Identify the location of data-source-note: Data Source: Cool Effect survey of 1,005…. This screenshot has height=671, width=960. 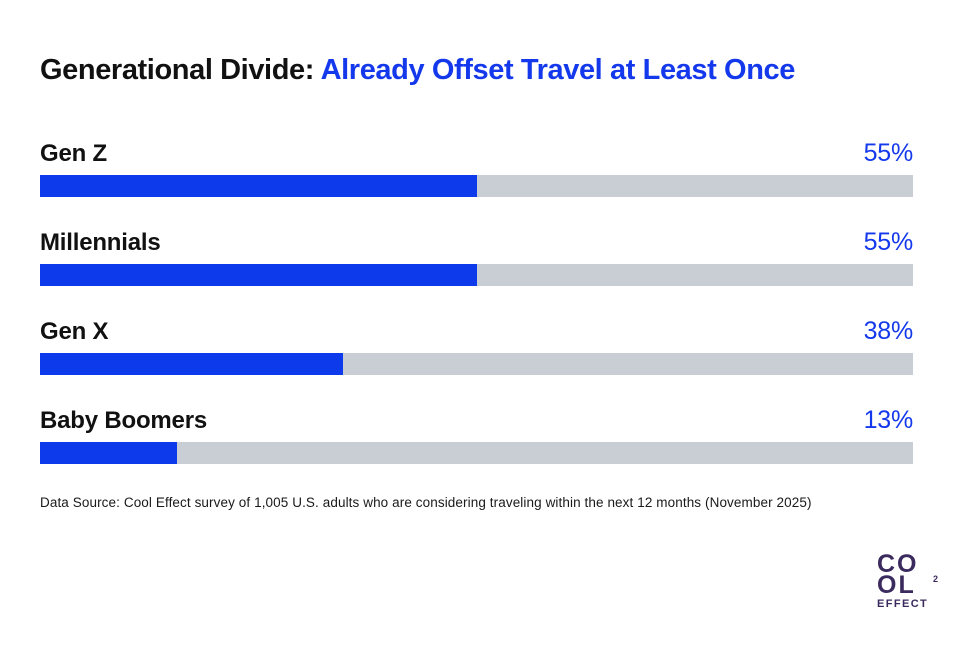
(426, 503).